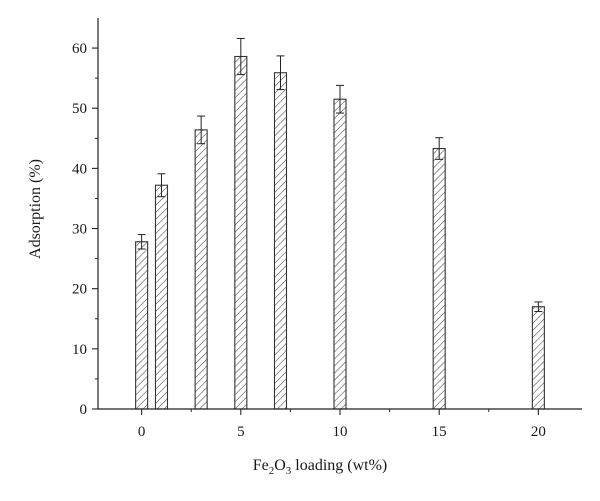  What do you see at coordinates (142, 432) in the screenshot?
I see `x-tick-label: 0` at bounding box center [142, 432].